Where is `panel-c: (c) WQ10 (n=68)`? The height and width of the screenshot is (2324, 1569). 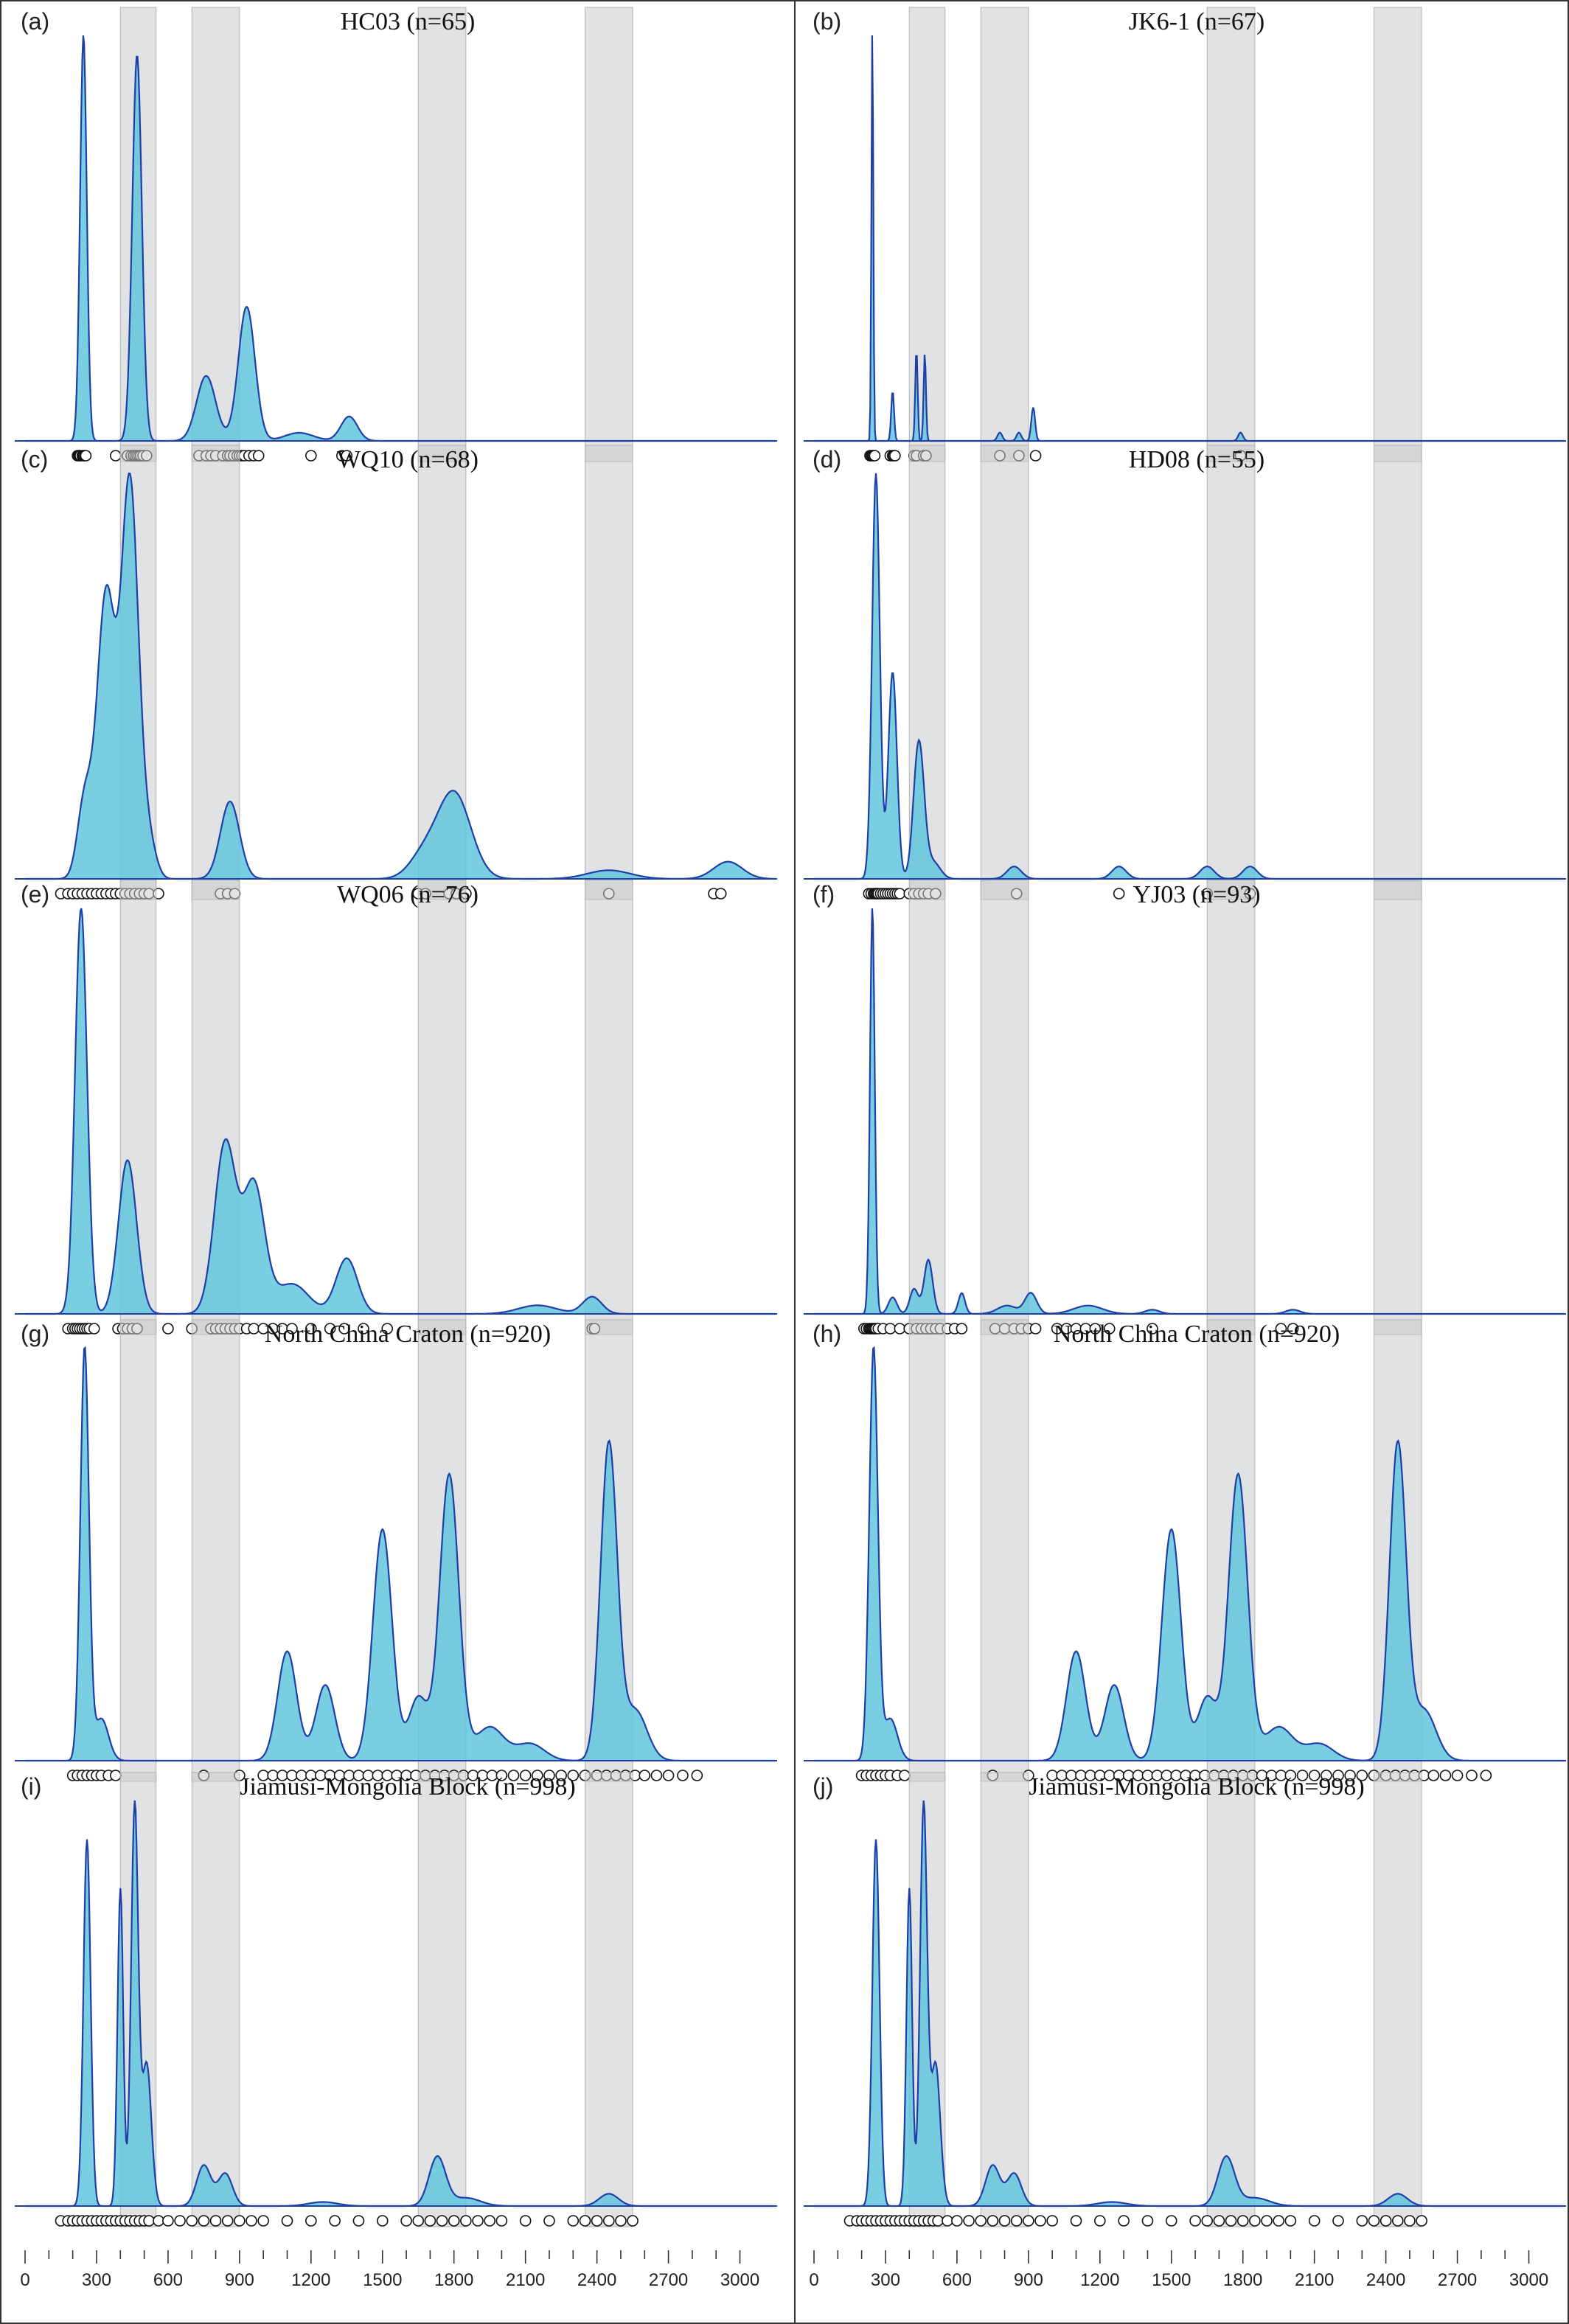
panel-c: (c) WQ10 (n=68) is located at coordinates (396, 672).